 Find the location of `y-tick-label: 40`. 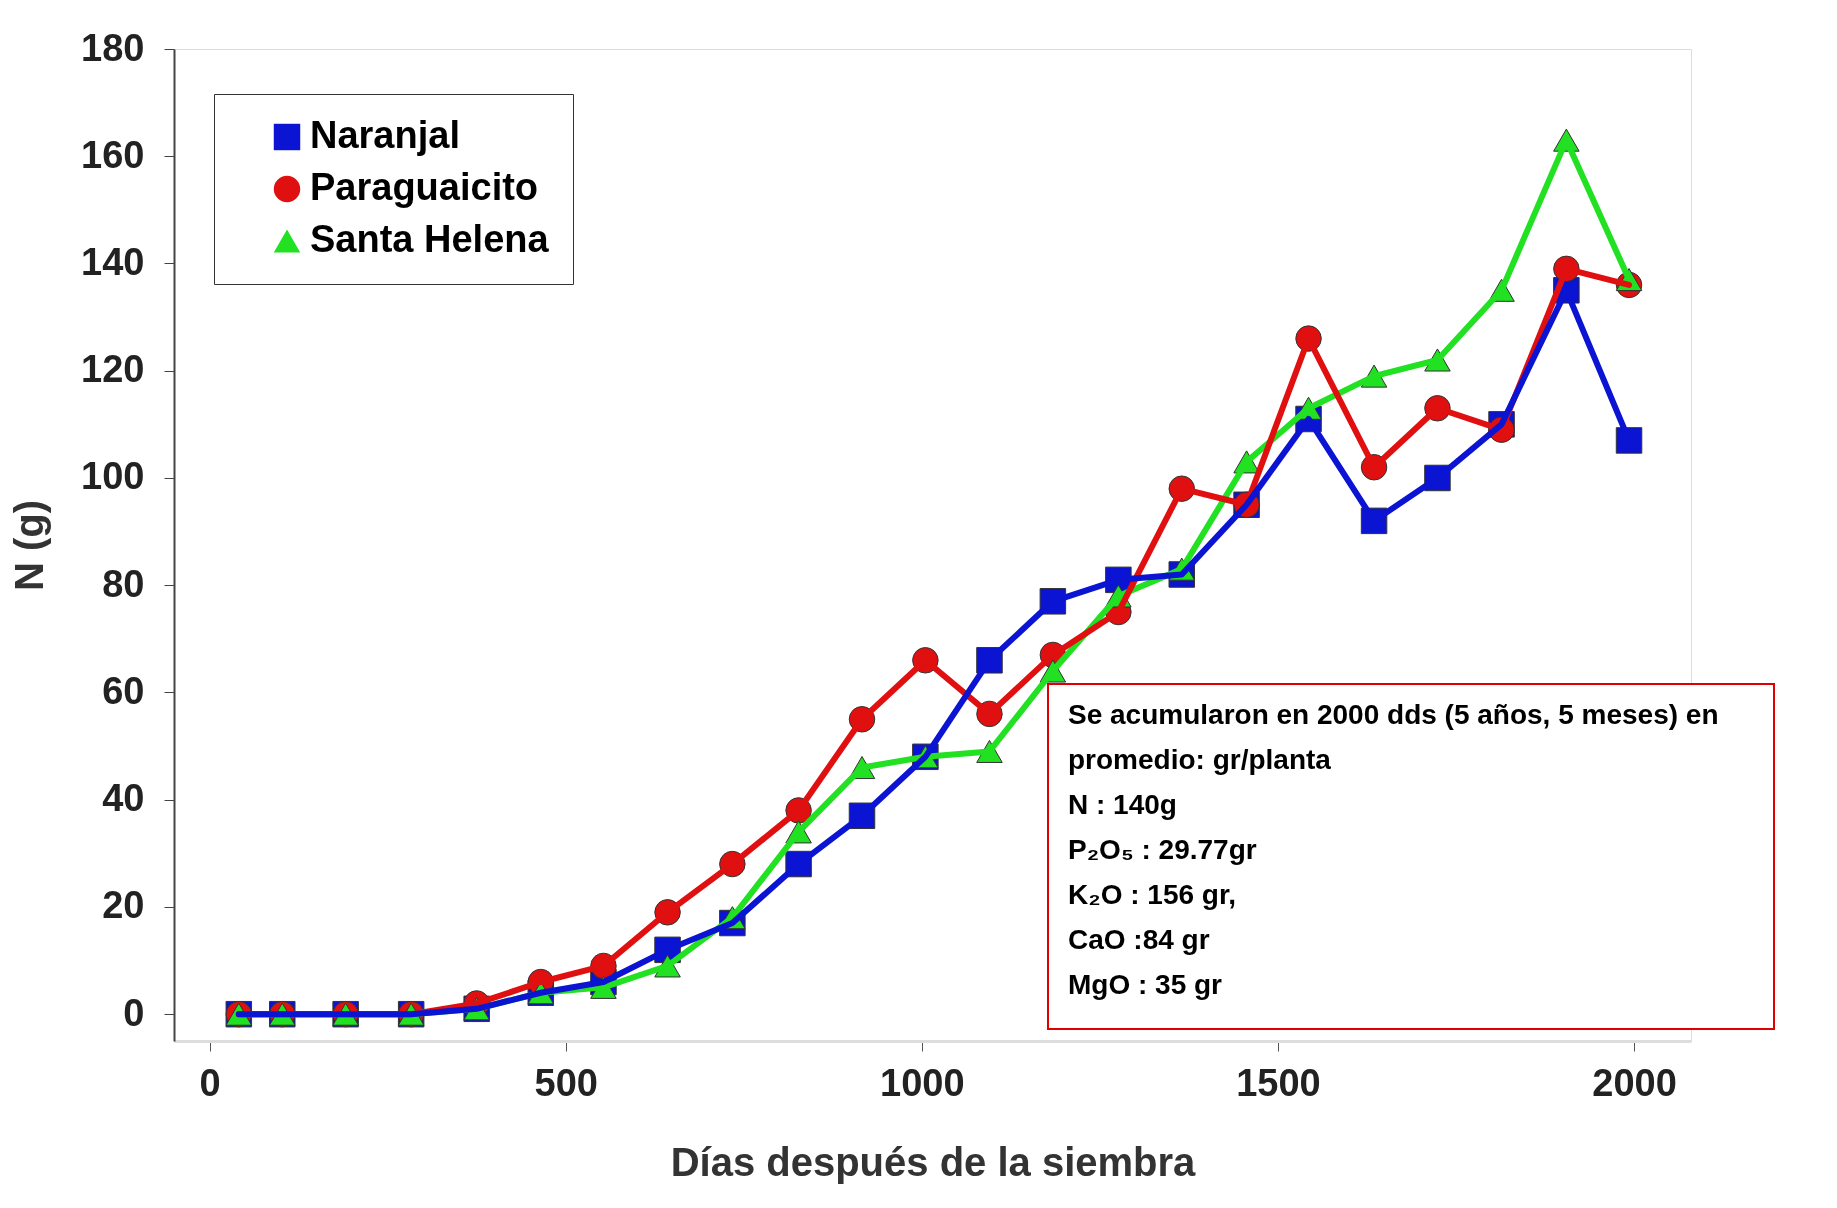

y-tick-label: 40 is located at coordinates (123, 798).